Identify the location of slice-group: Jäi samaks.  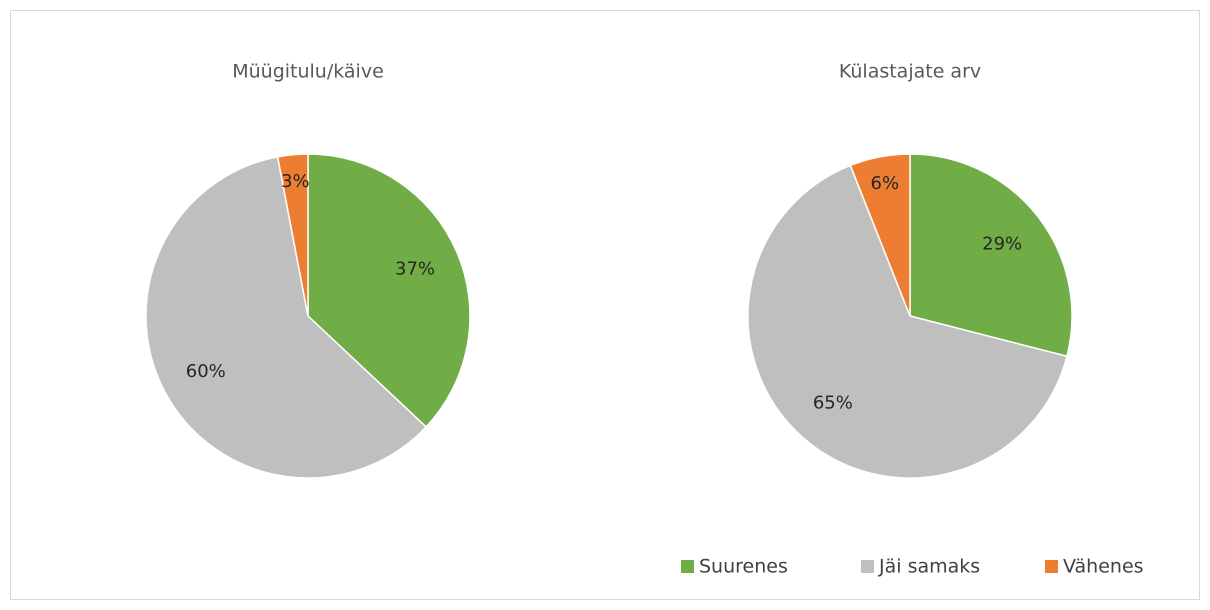
(286, 317).